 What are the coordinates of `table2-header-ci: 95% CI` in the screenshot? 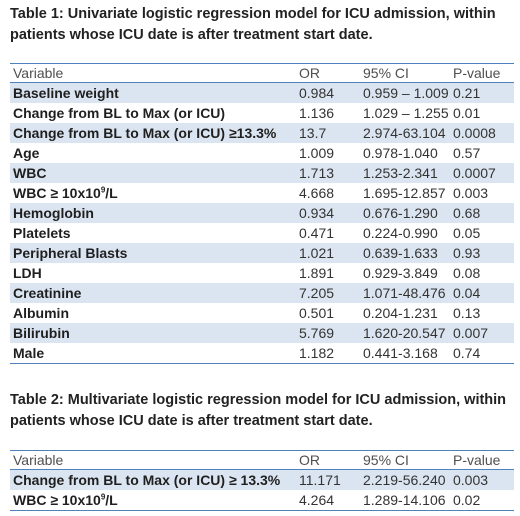 It's located at (405, 460).